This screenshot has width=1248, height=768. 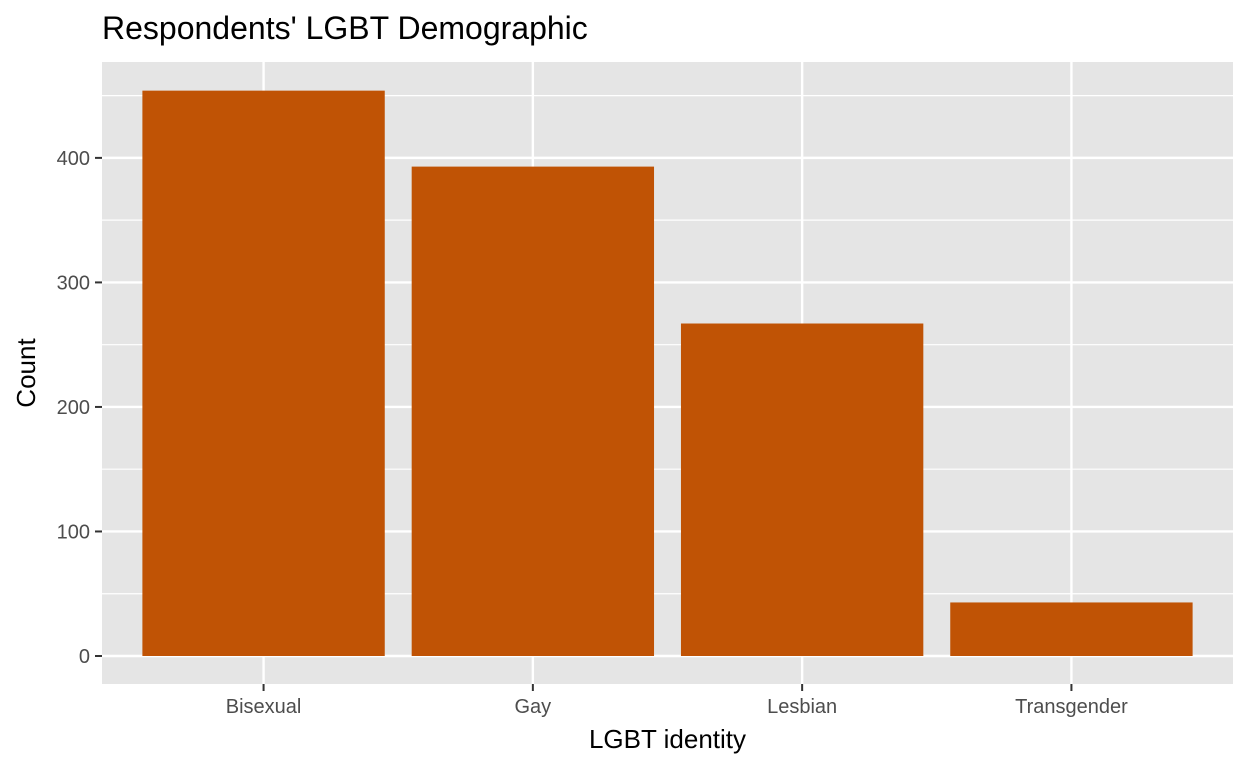 I want to click on y-tick-label: 200, so click(x=73, y=408).